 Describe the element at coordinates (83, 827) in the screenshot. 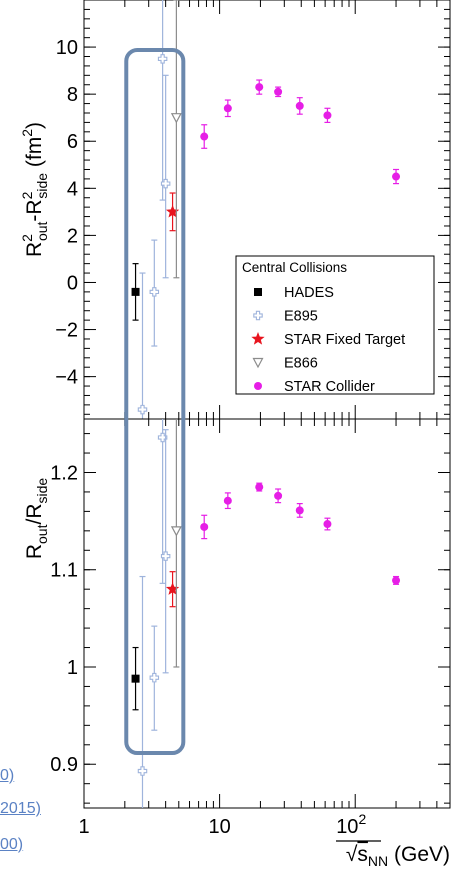

I see `x-tick-label: 1` at that location.